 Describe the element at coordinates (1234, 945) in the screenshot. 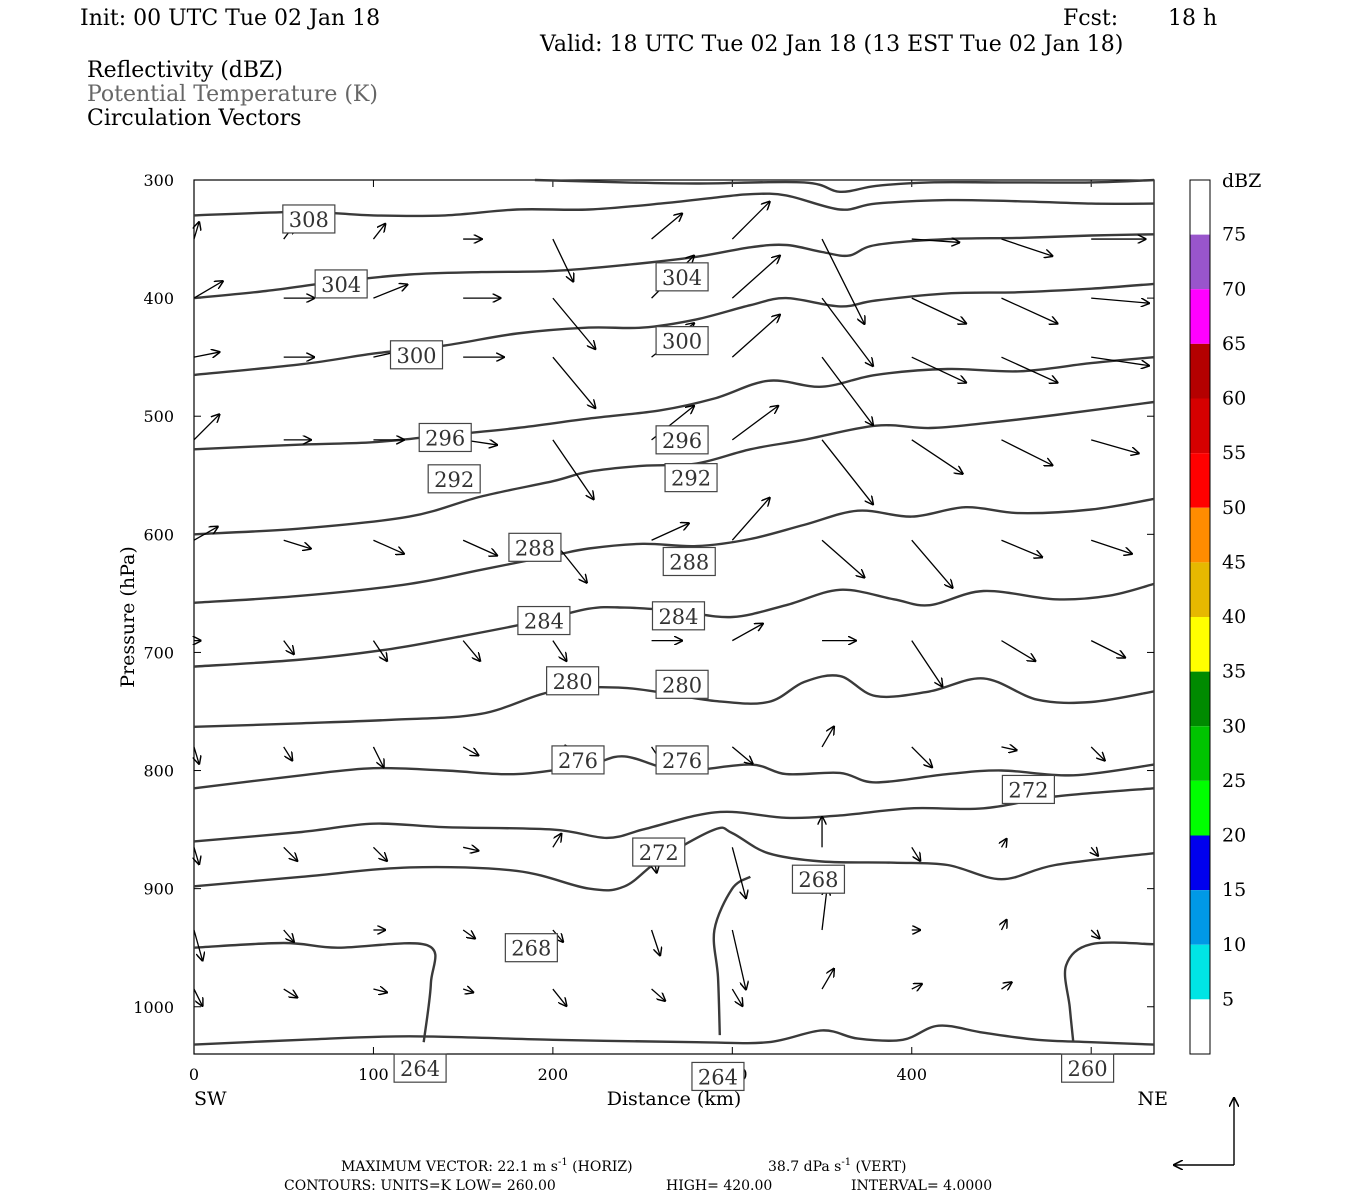

I see `colorbar-label: 10` at that location.